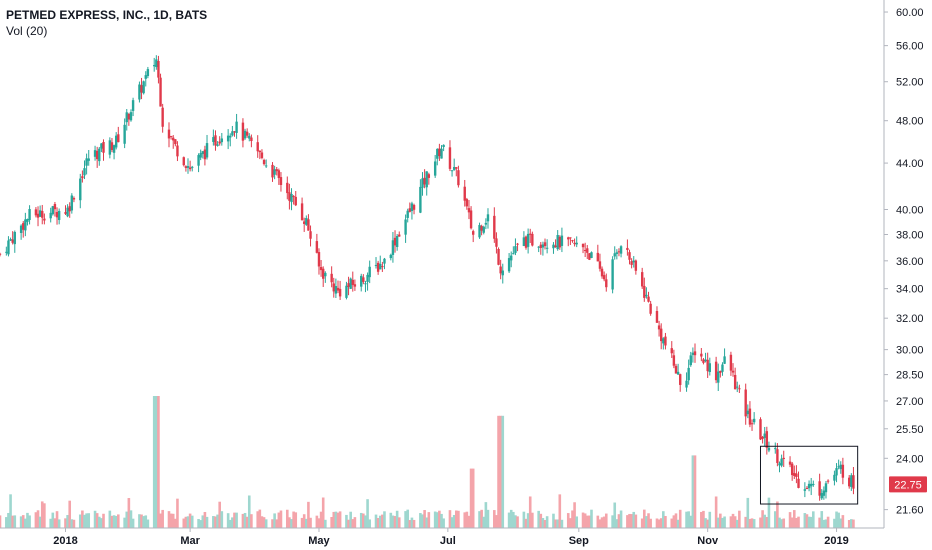 Image resolution: width=932 pixels, height=550 pixels. I want to click on time-tick-label: Mar, so click(190, 541).